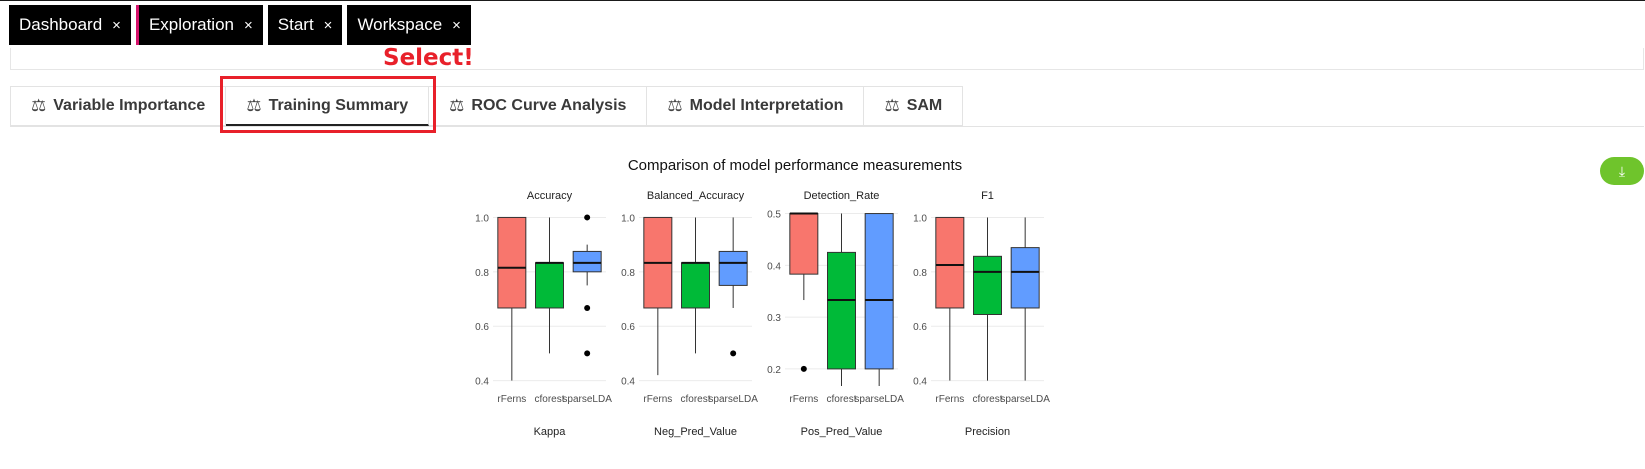 This screenshot has width=1645, height=469. I want to click on tab-sam: ⚖ SAM, so click(914, 106).